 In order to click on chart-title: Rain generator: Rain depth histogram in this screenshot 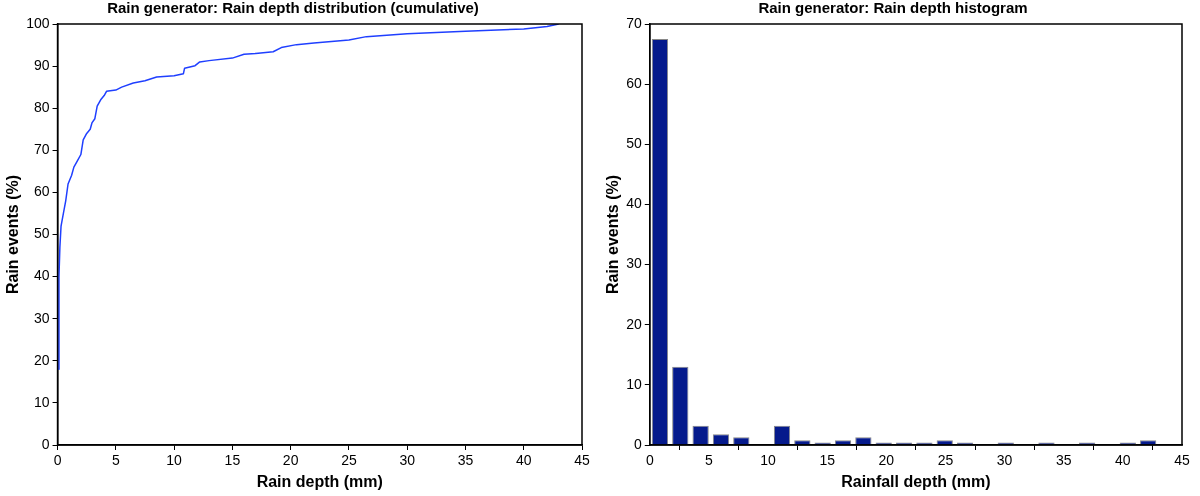, I will do `click(893, 8)`.